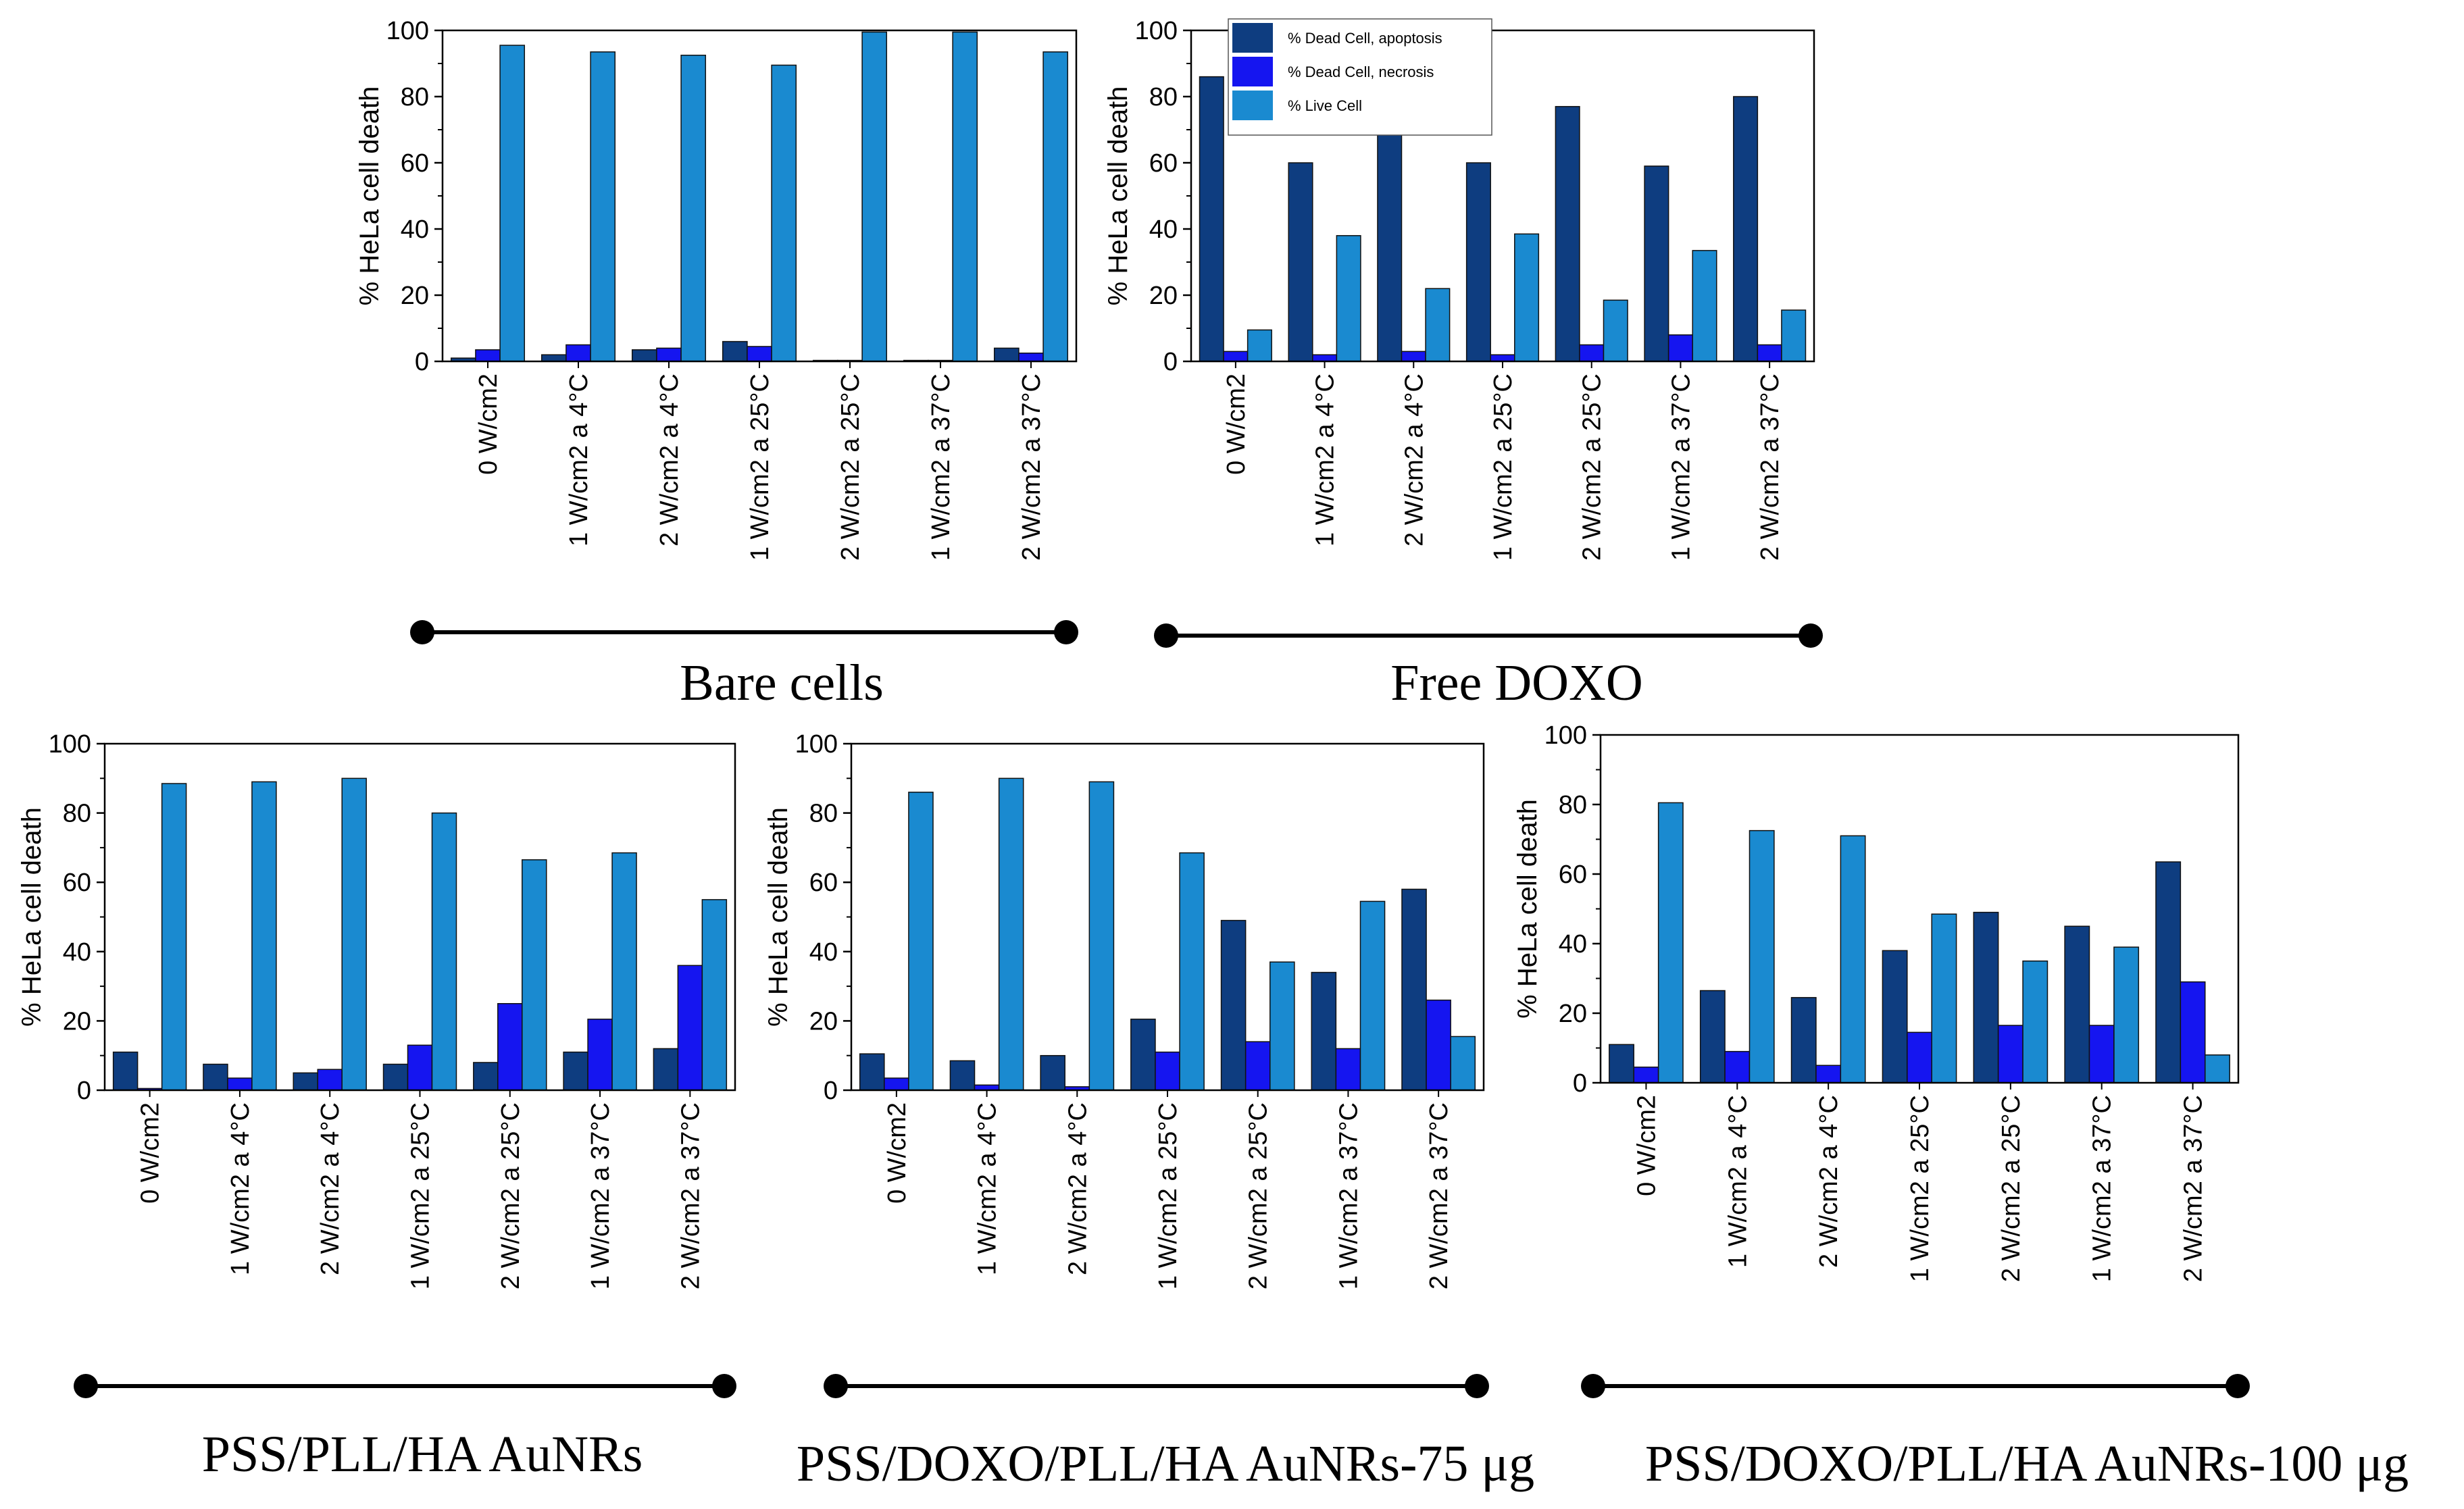 The width and height of the screenshot is (2464, 1509). What do you see at coordinates (1252, 71) in the screenshot?
I see `legend-swatch-necrosis` at bounding box center [1252, 71].